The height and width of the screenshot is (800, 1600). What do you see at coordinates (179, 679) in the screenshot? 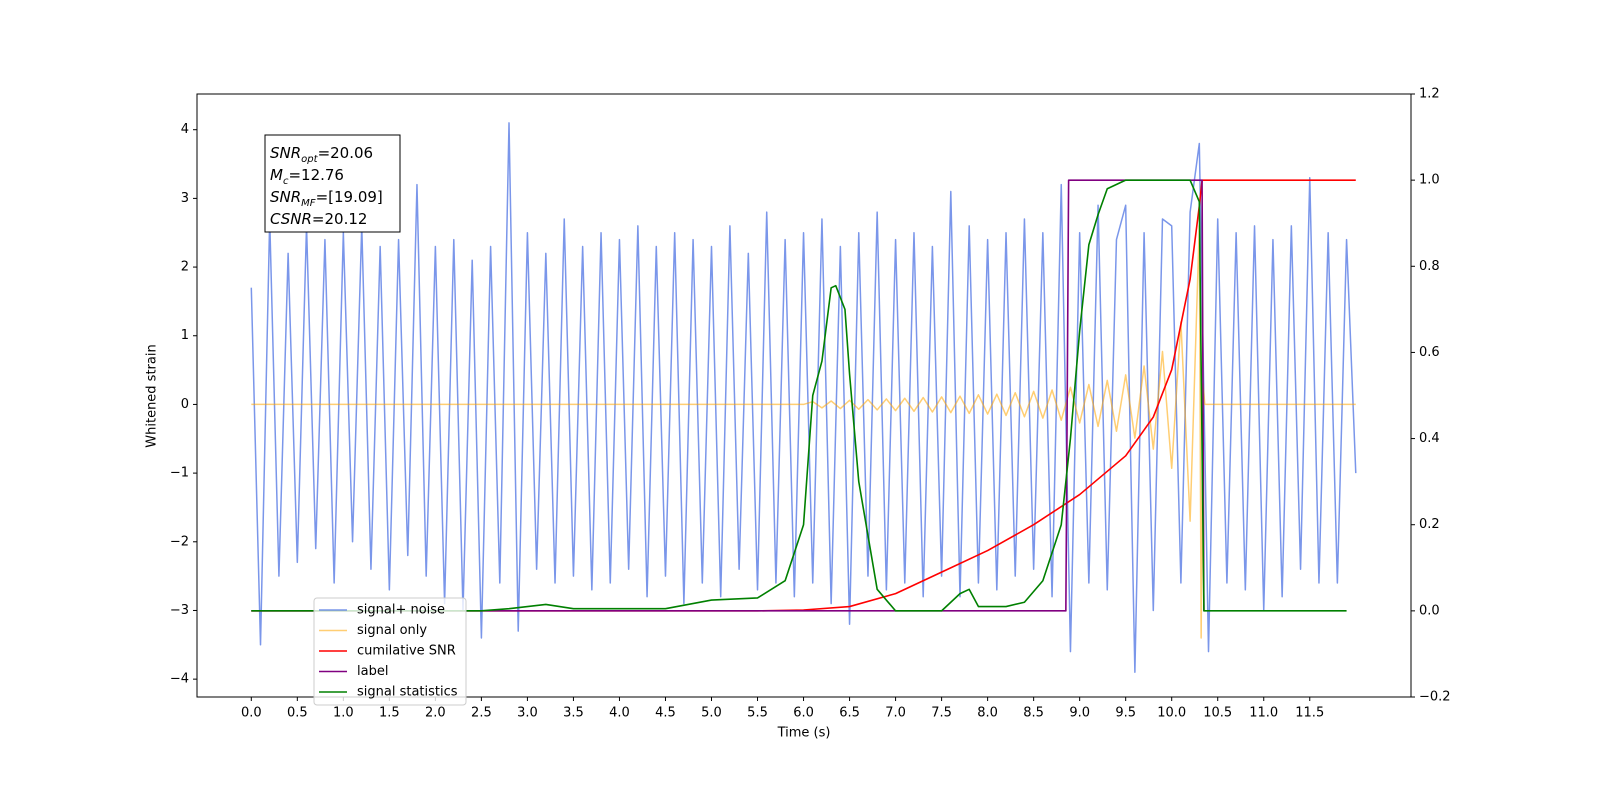
I see `y-tick-label: −4` at bounding box center [179, 679].